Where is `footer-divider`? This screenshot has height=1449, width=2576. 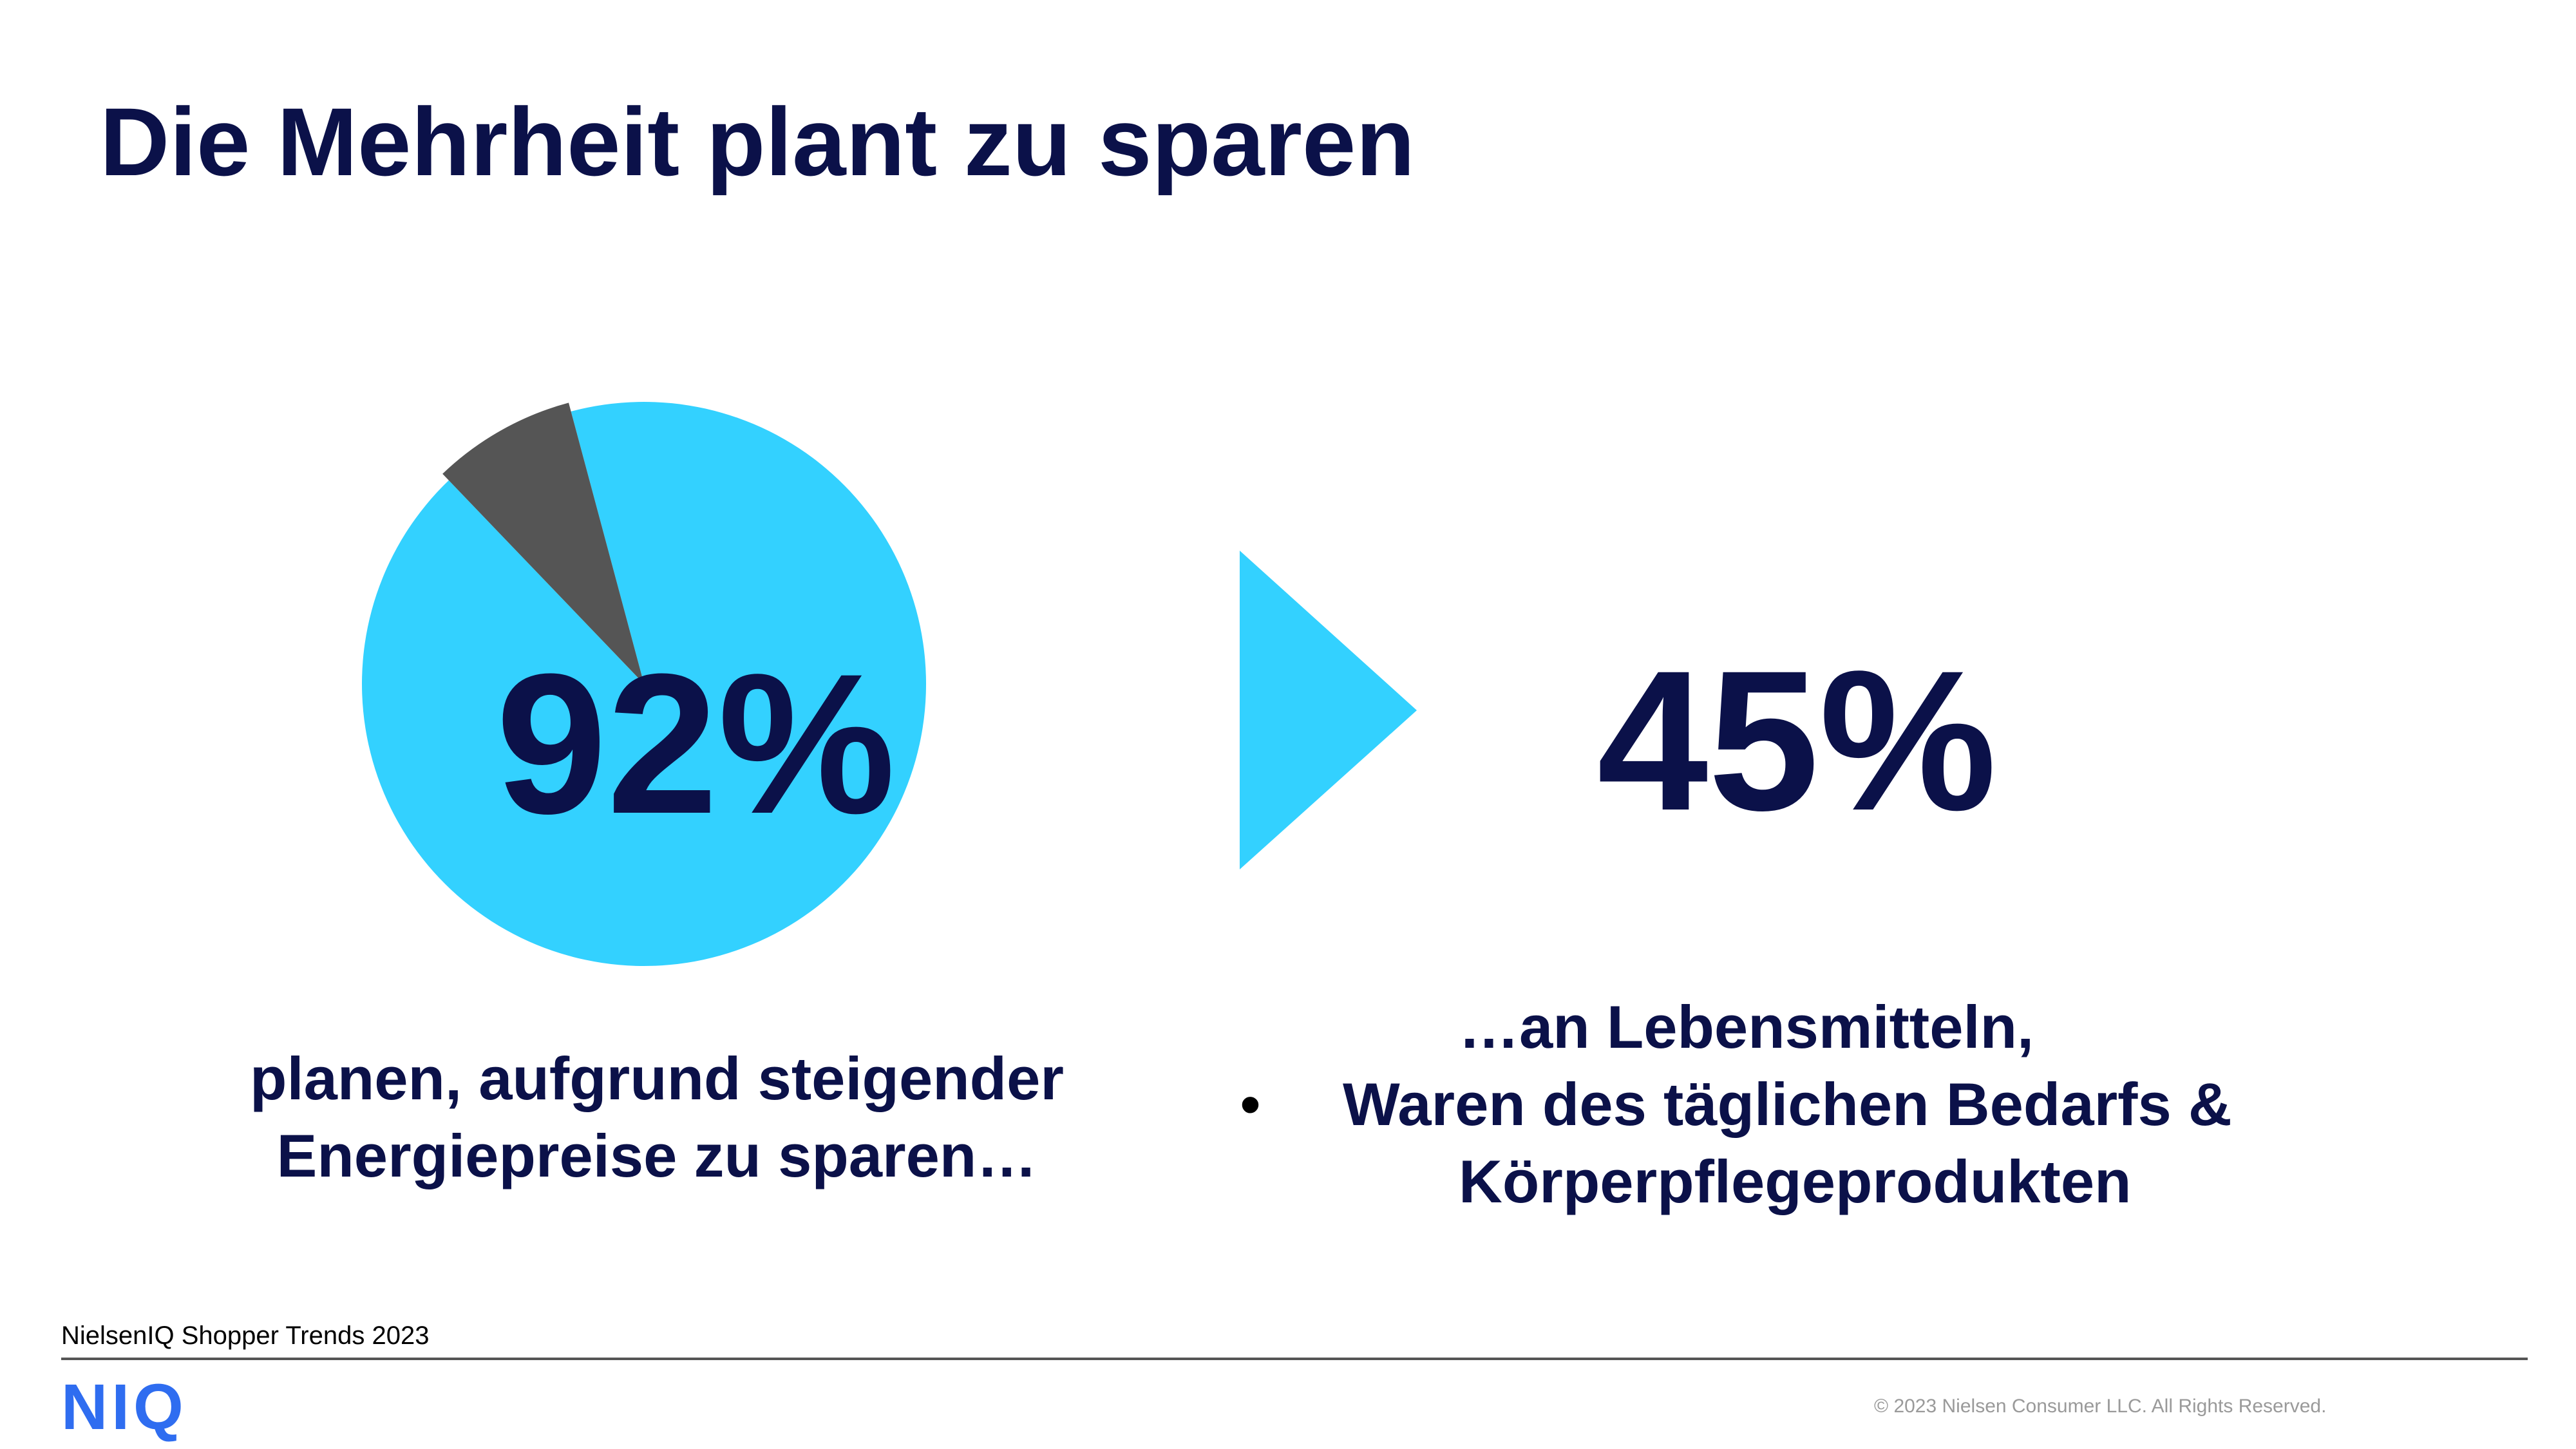
footer-divider is located at coordinates (1294, 1359).